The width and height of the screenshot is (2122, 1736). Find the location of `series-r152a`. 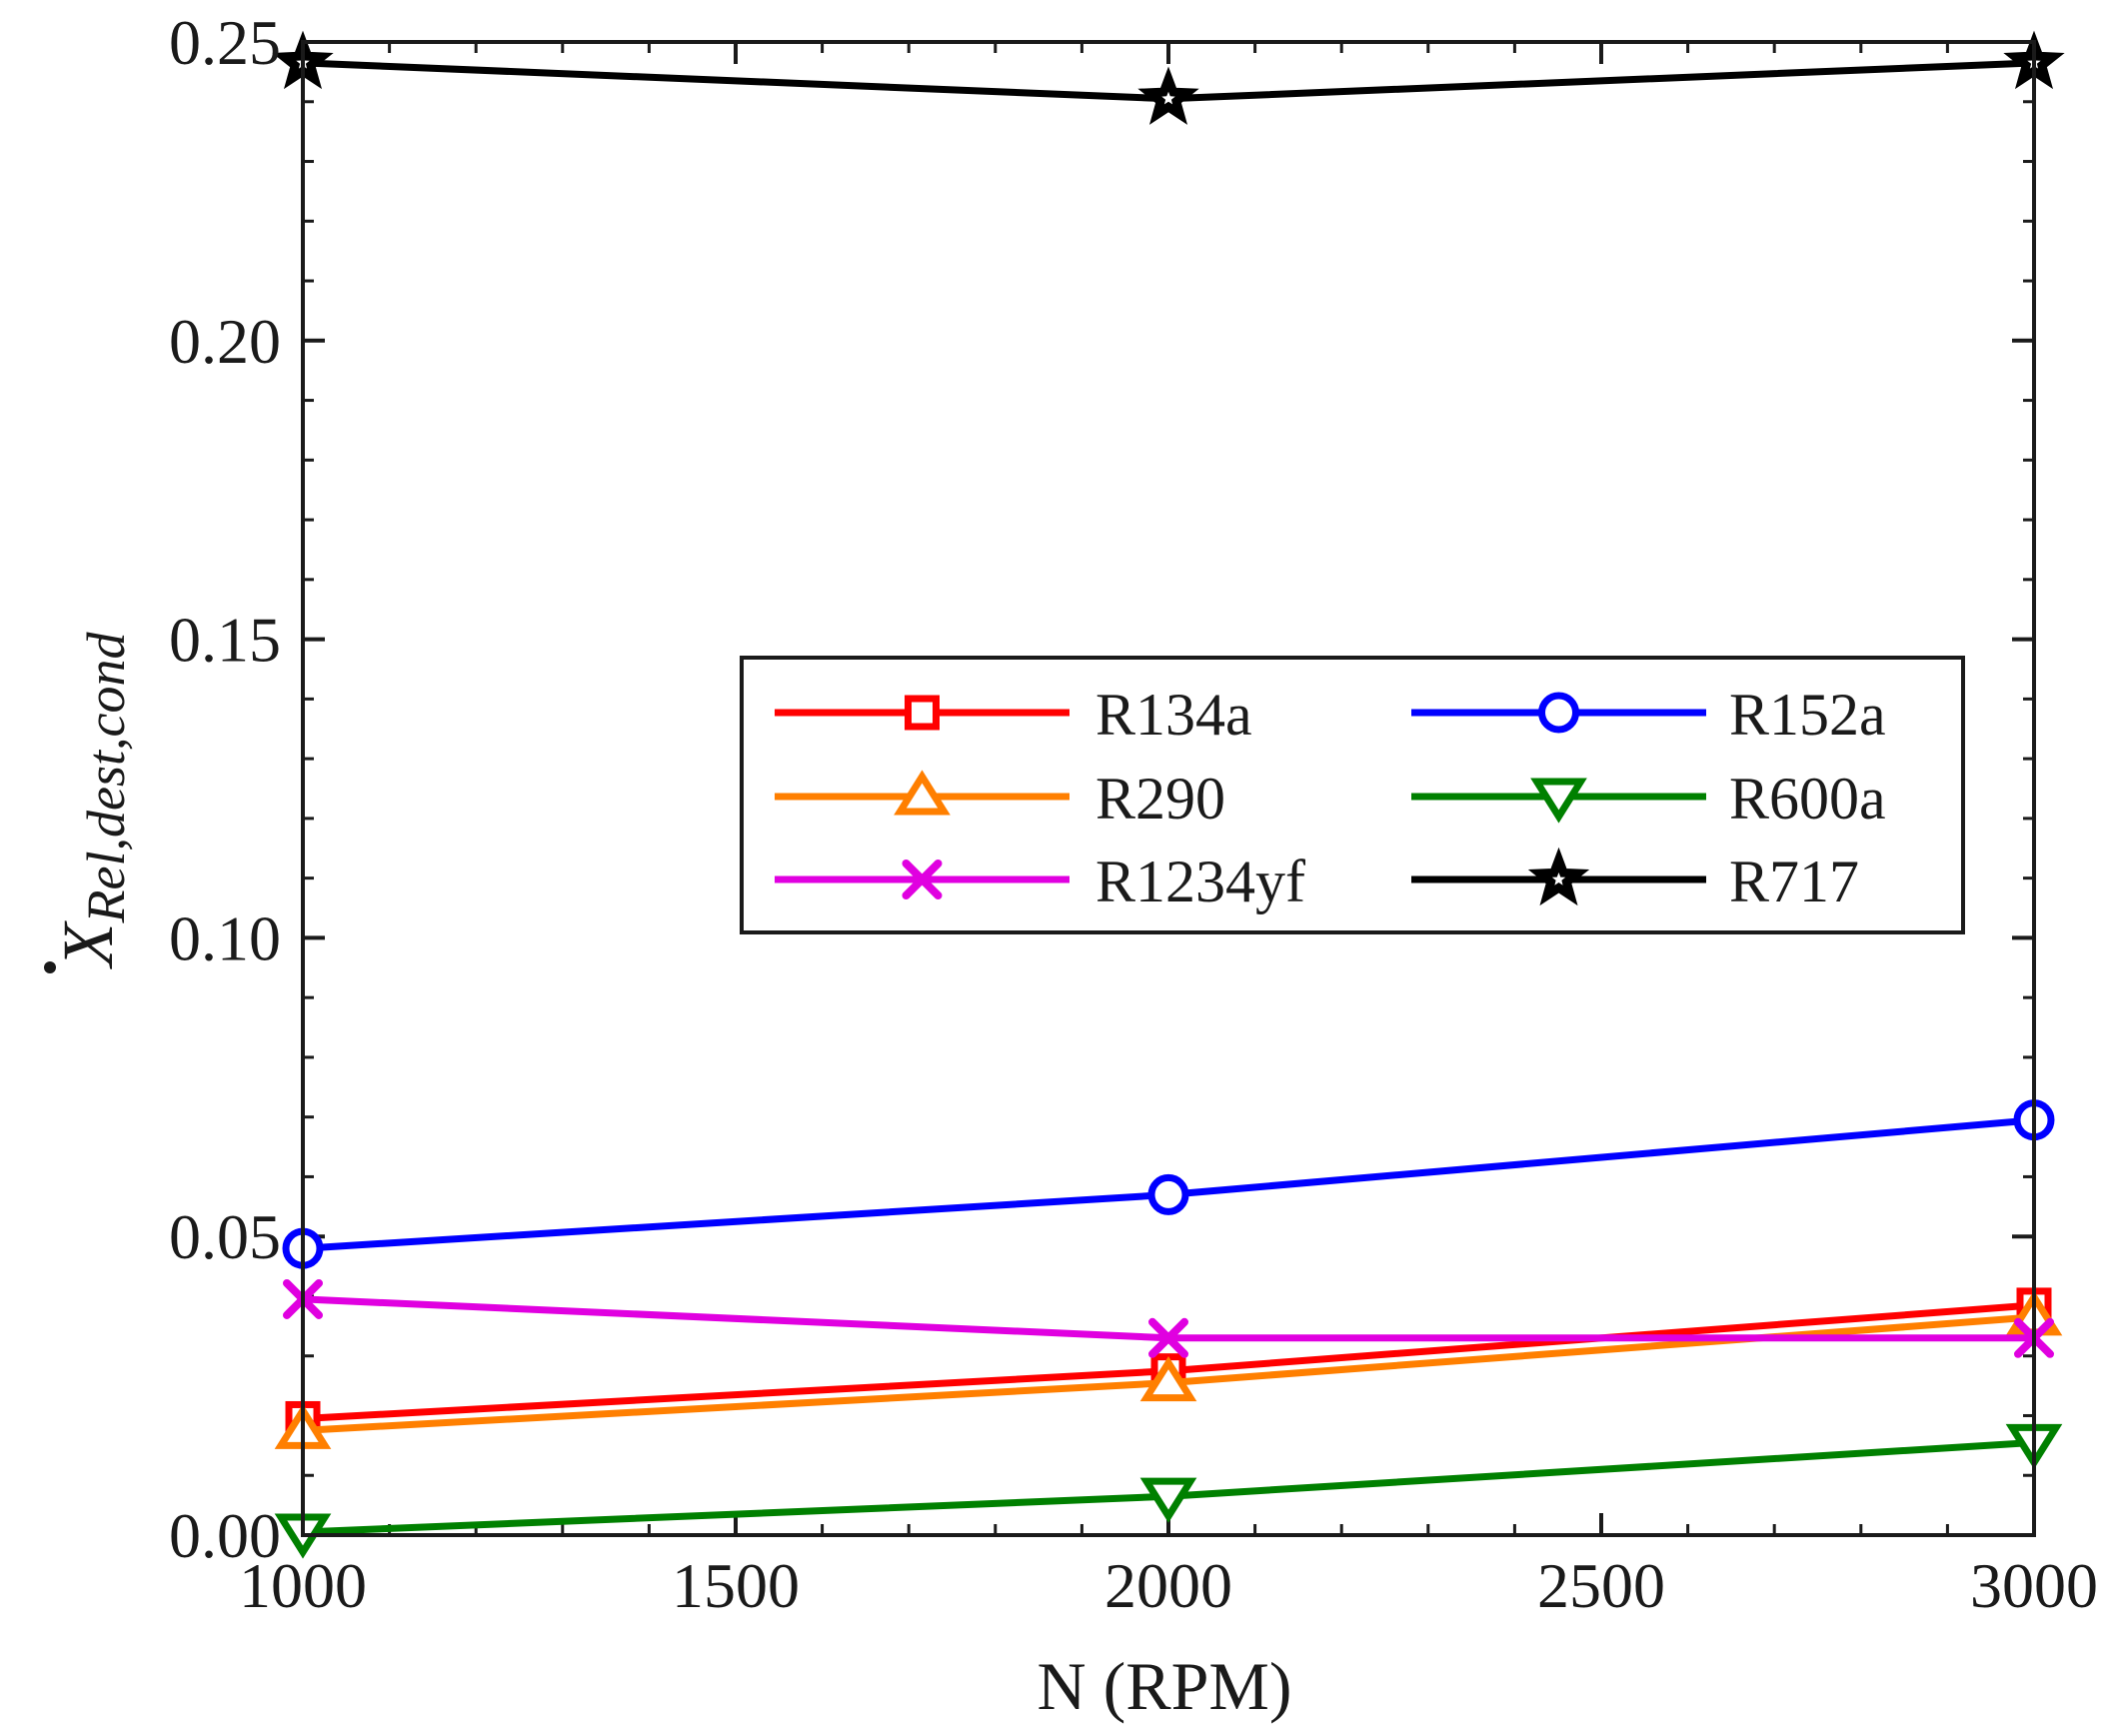

series-r152a is located at coordinates (1169, 1184).